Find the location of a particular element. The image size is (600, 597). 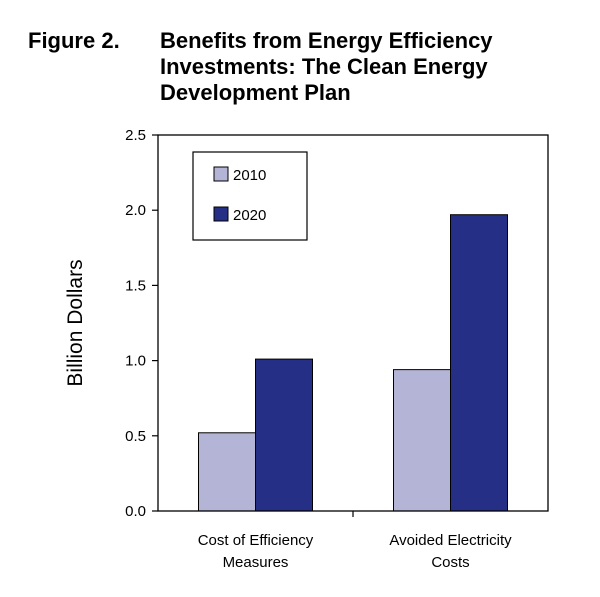

legend-box is located at coordinates (250, 196).